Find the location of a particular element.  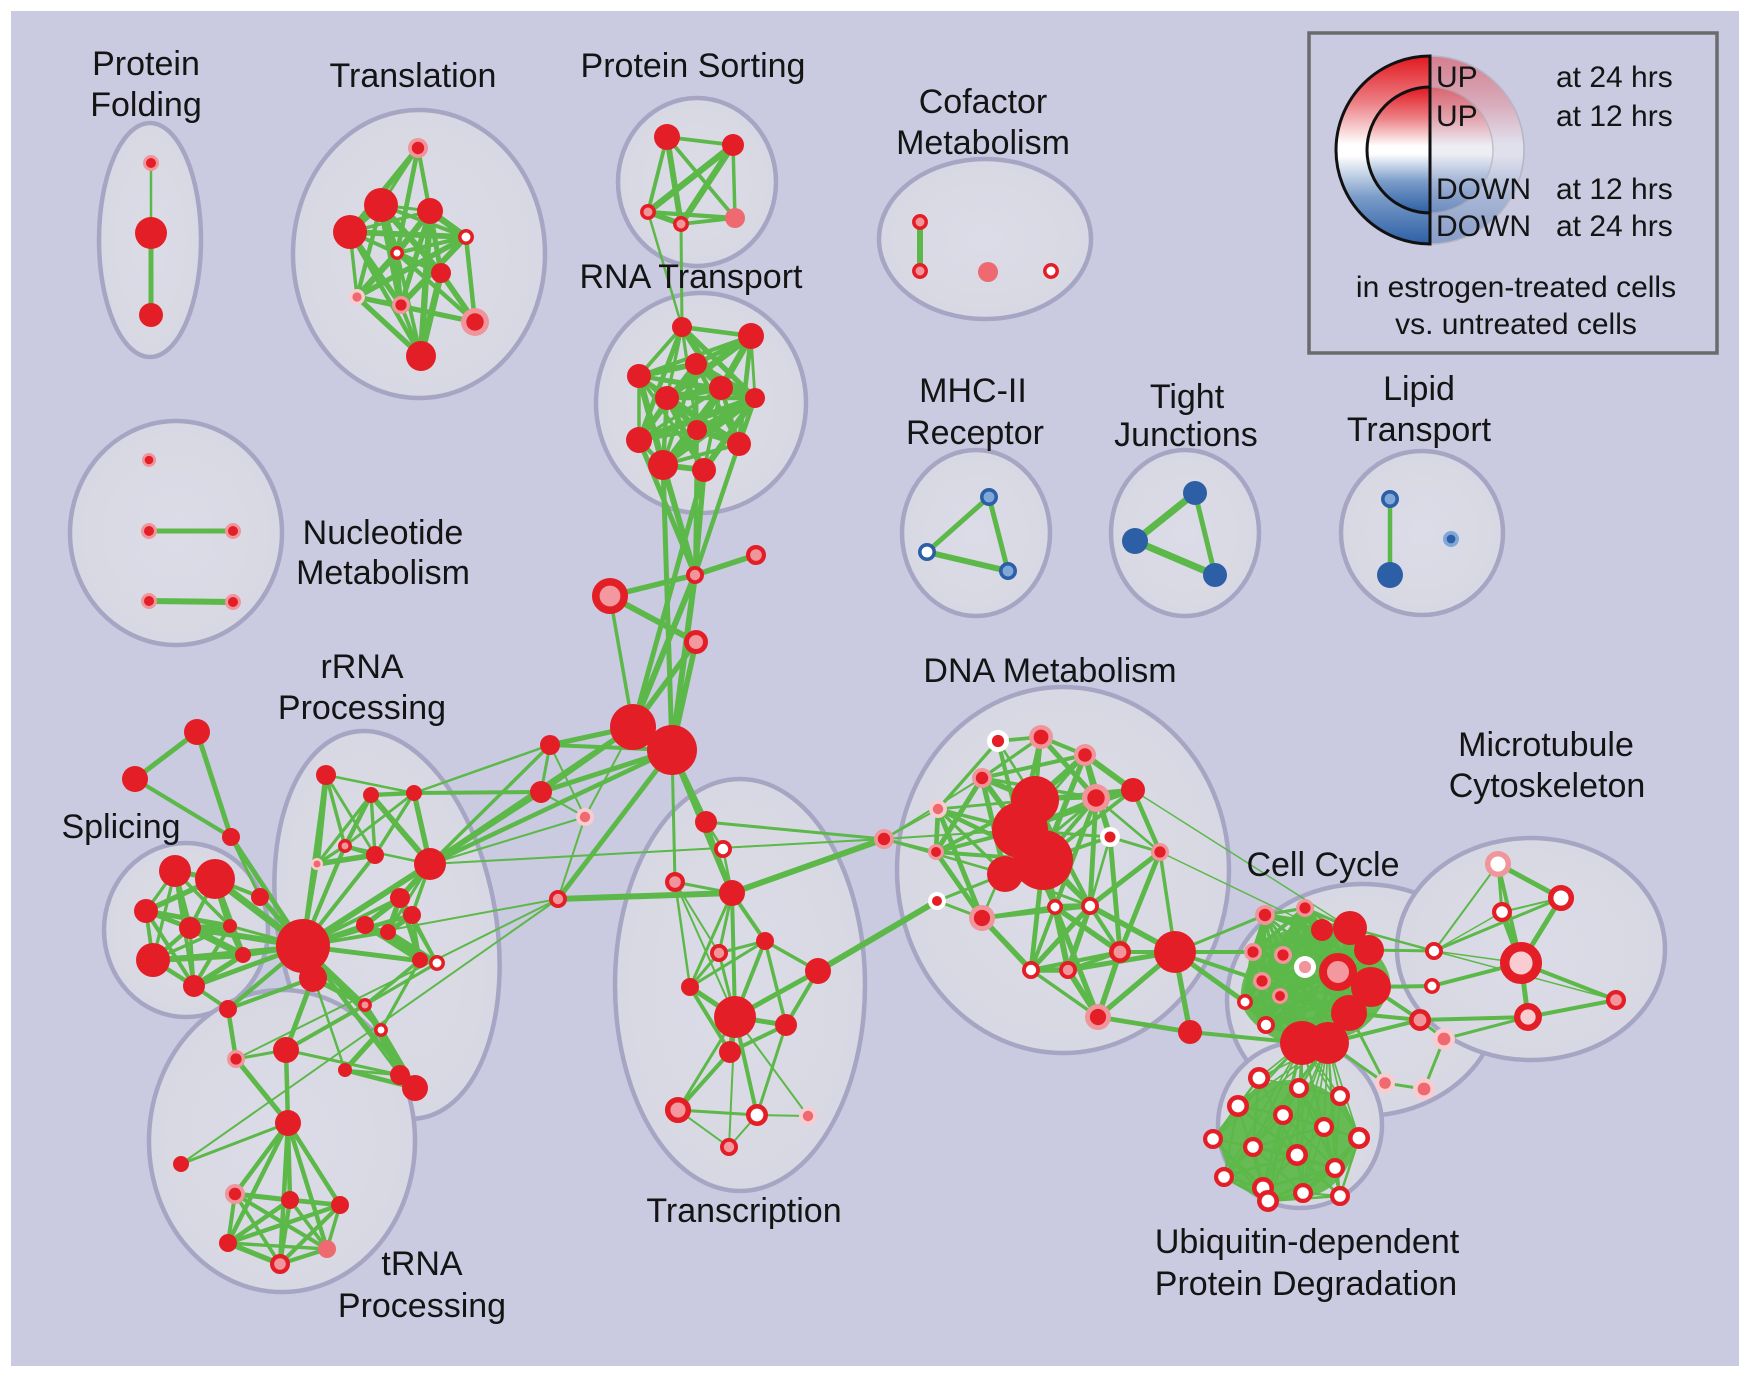

svg-text: rRNA is located at coordinates (361, 667).